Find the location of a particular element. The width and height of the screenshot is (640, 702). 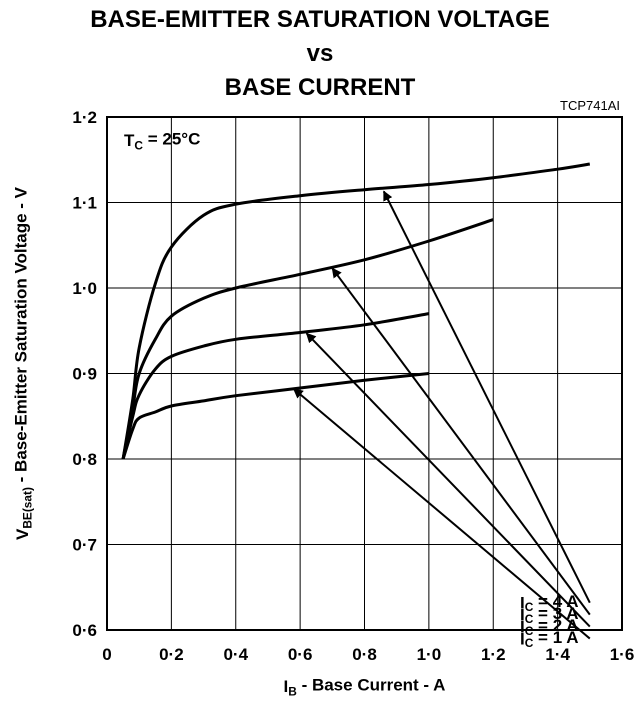

x-tick-label: 0·6 is located at coordinates (300, 654).